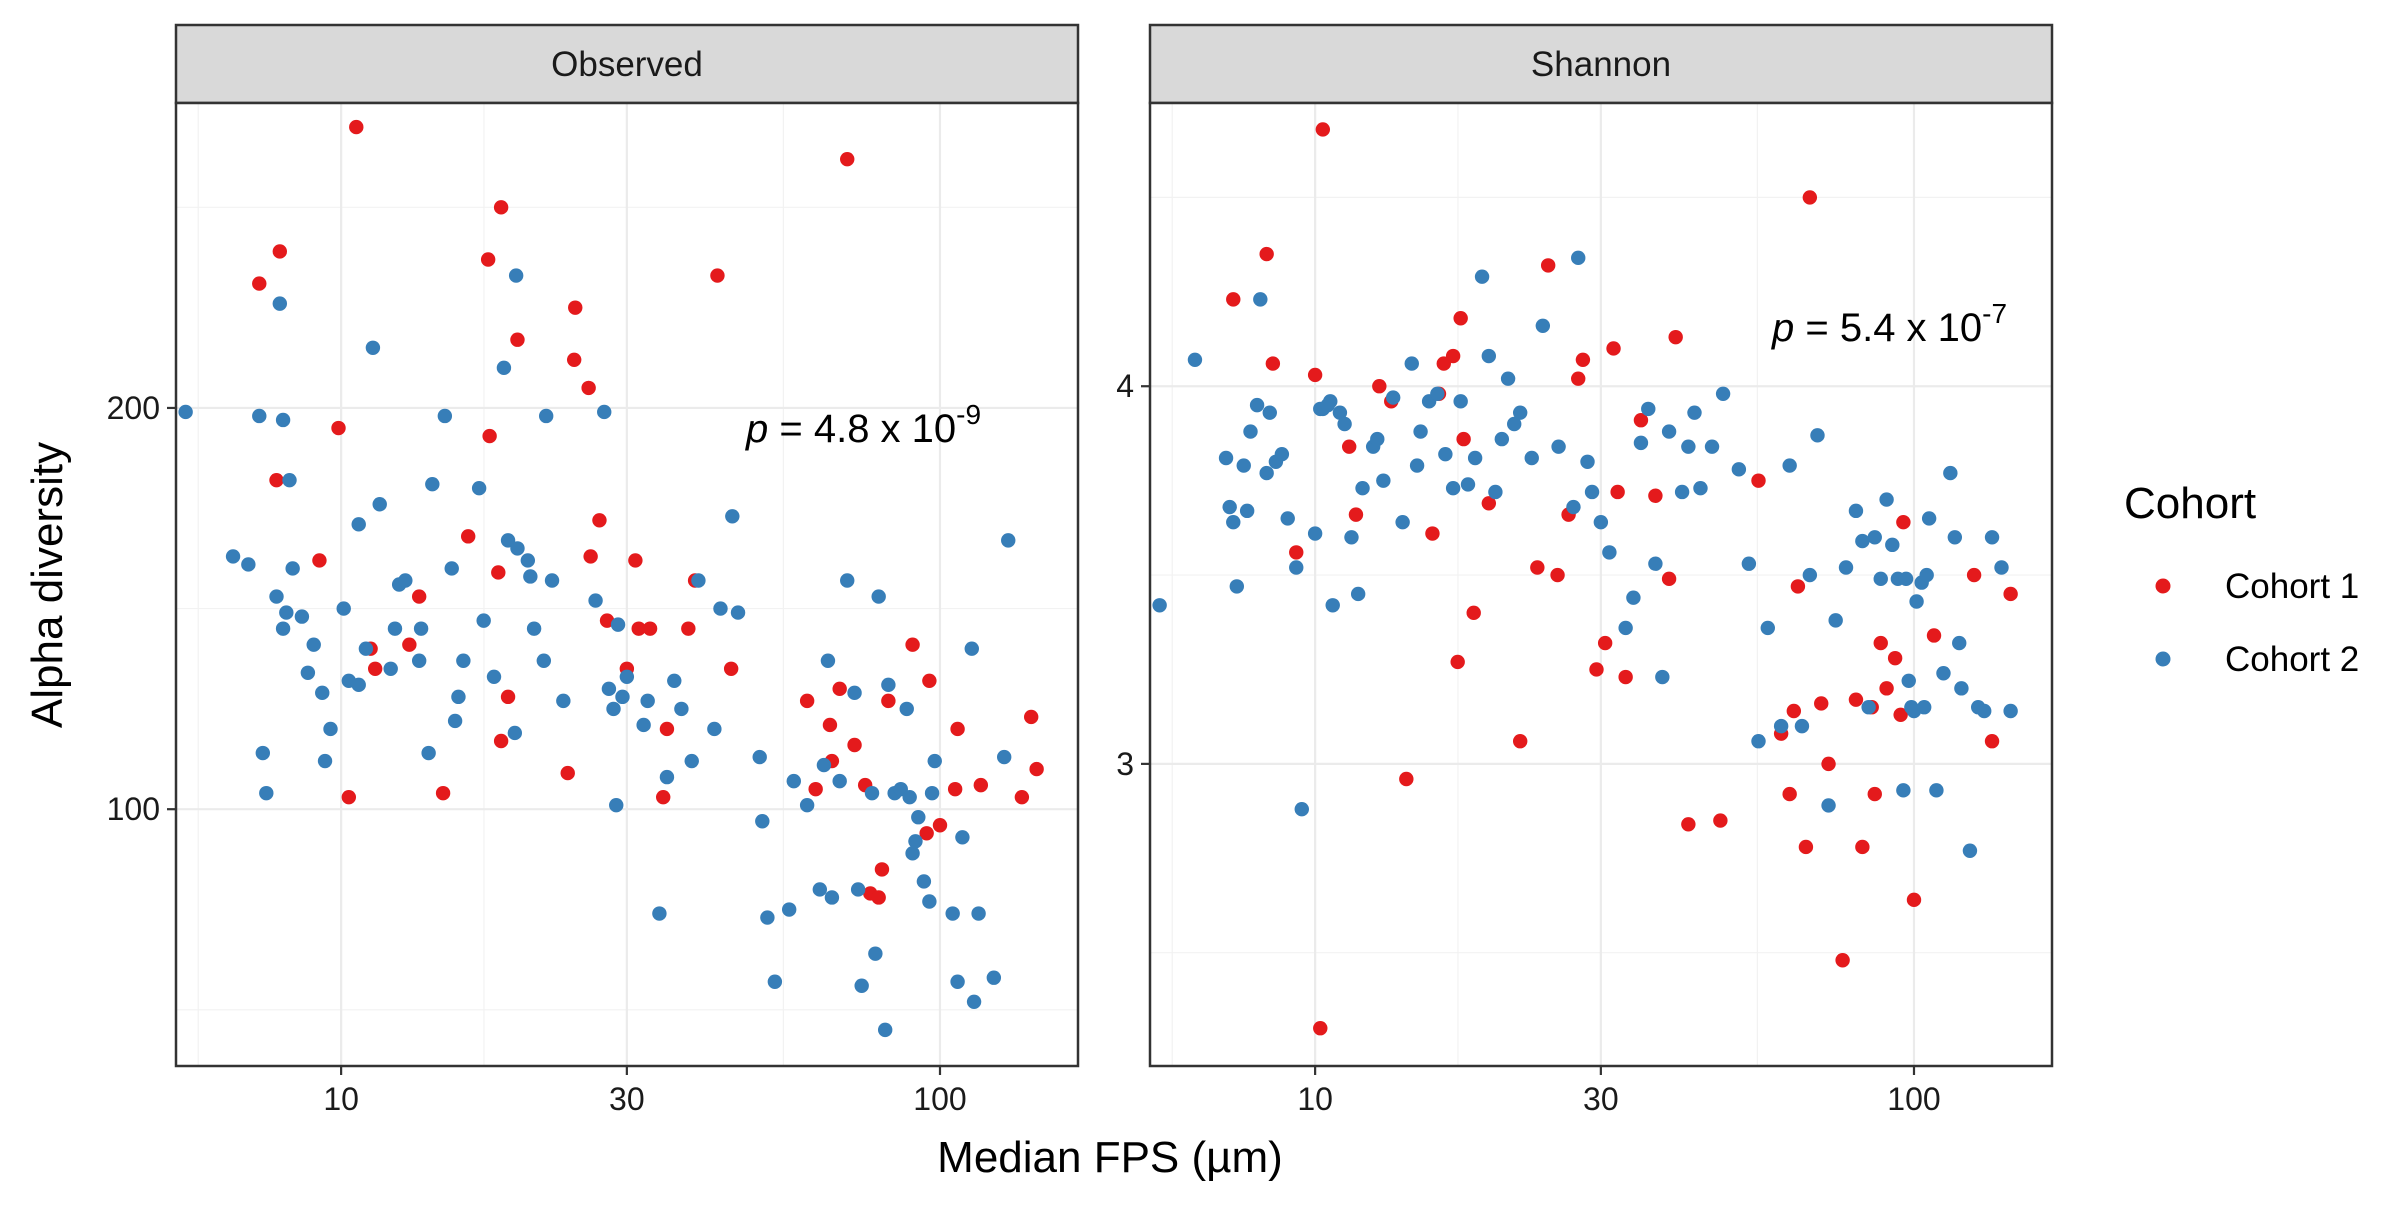 Image resolution: width=2400 pixels, height=1205 pixels. What do you see at coordinates (1601, 64) in the screenshot?
I see `facet-title: Shannon` at bounding box center [1601, 64].